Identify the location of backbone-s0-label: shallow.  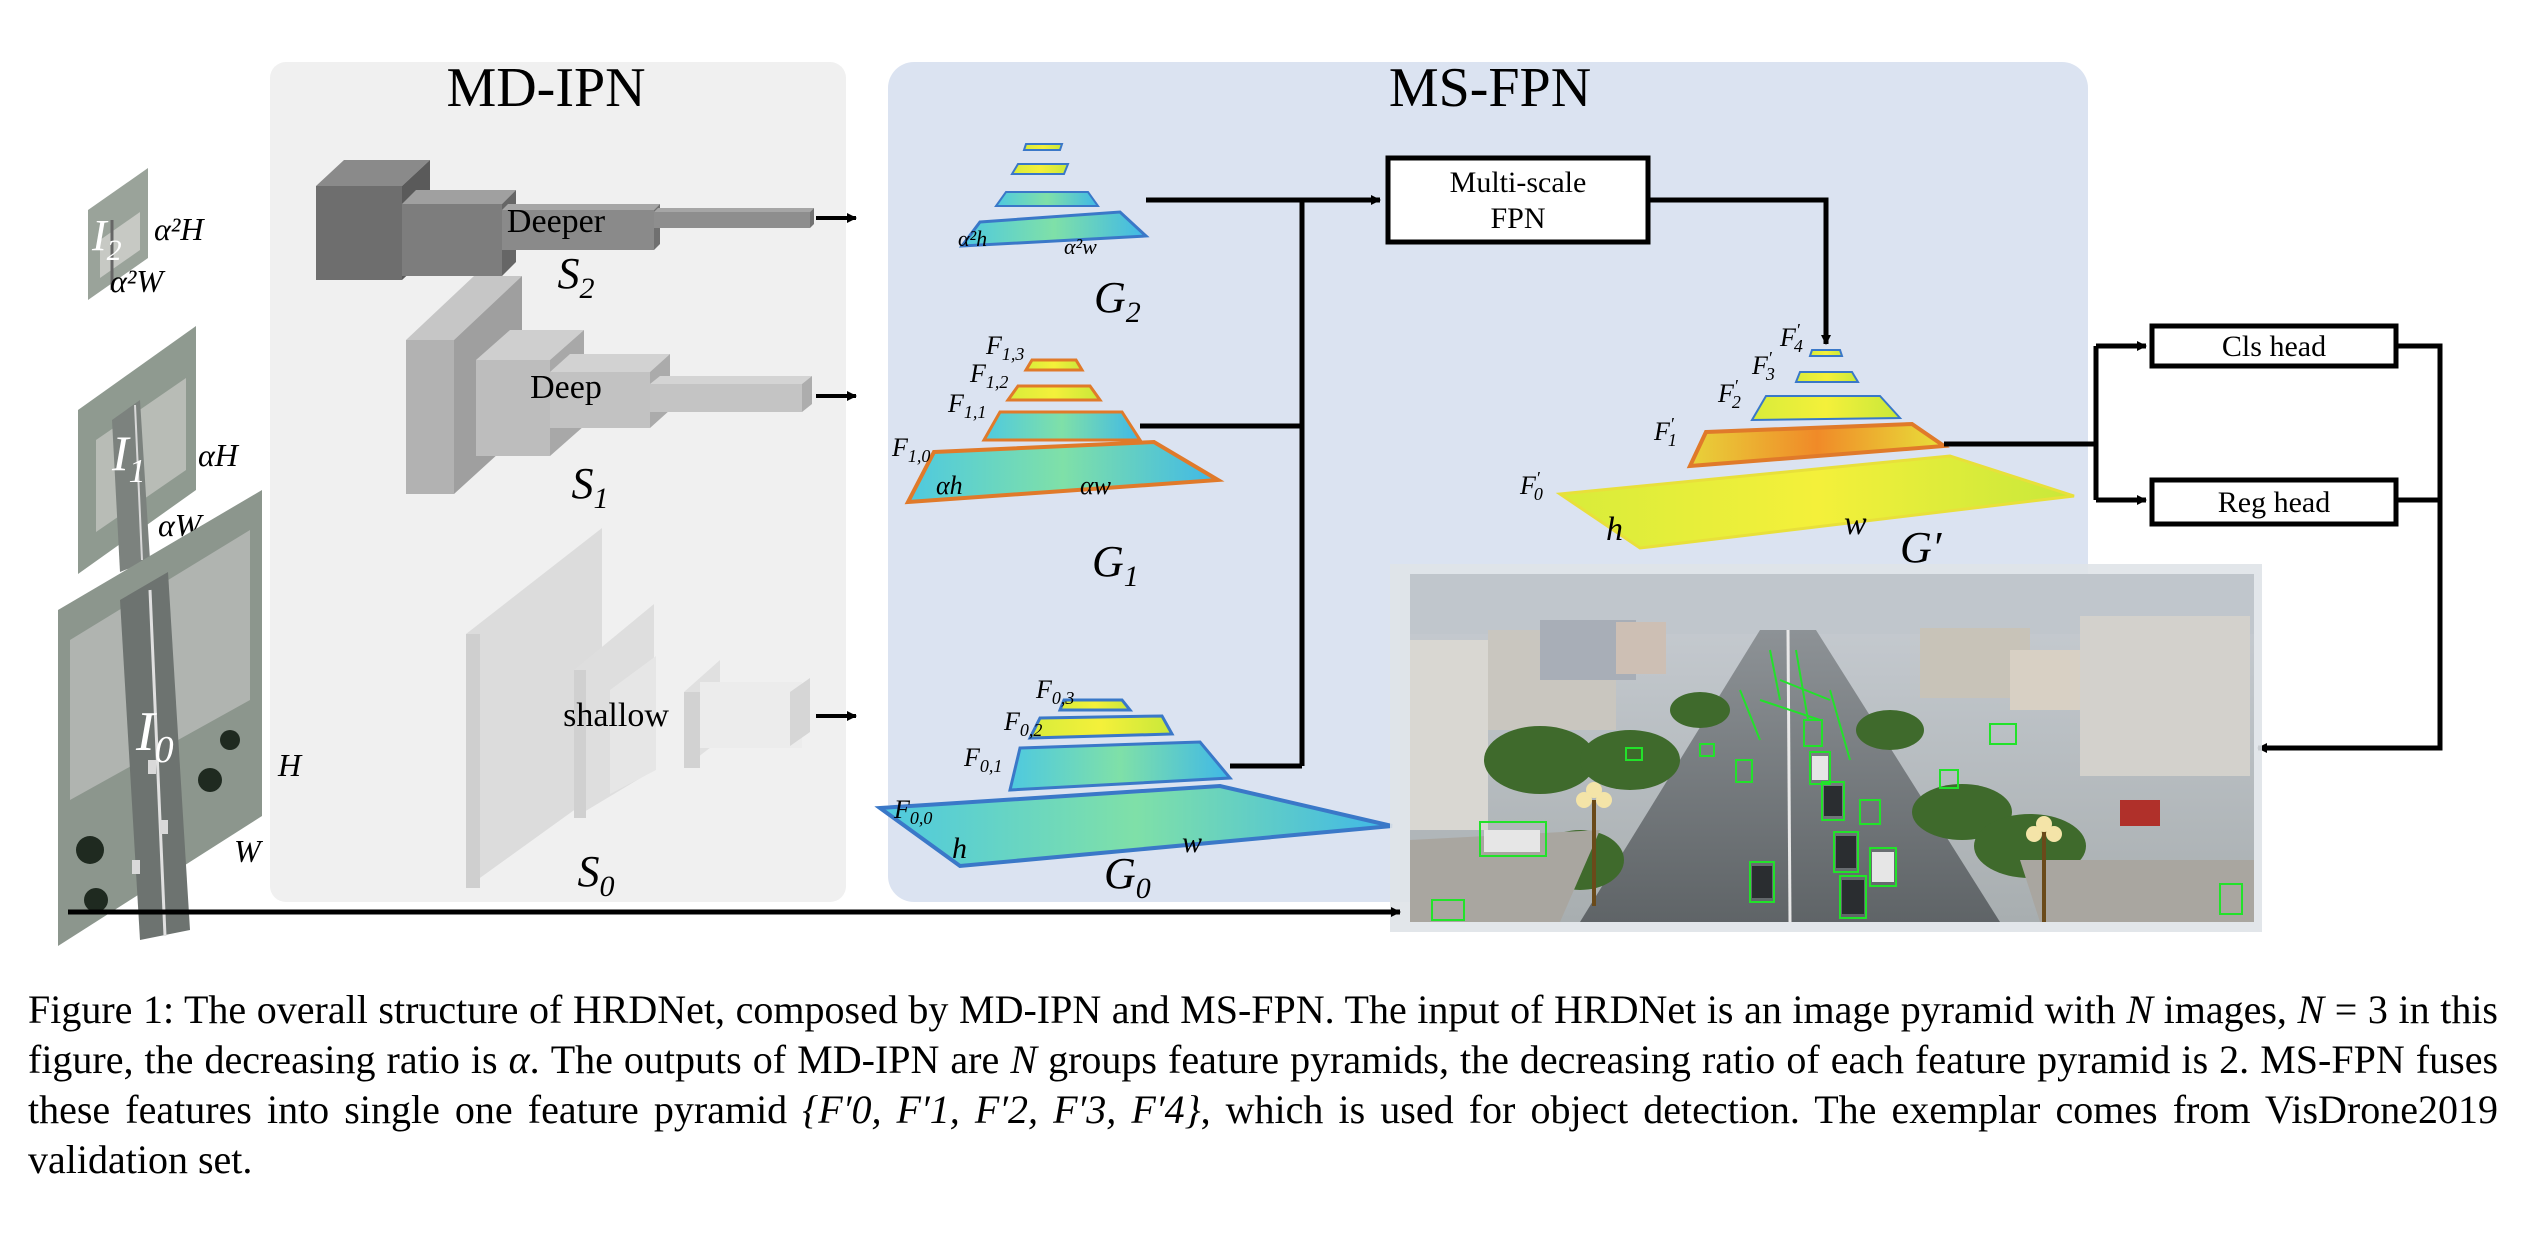
(616, 715).